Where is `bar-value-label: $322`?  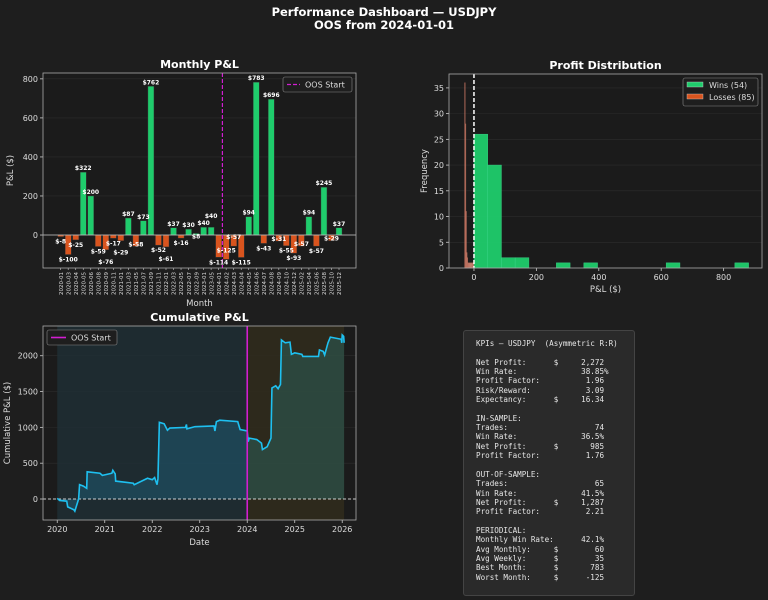
bar-value-label: $322 is located at coordinates (83, 168).